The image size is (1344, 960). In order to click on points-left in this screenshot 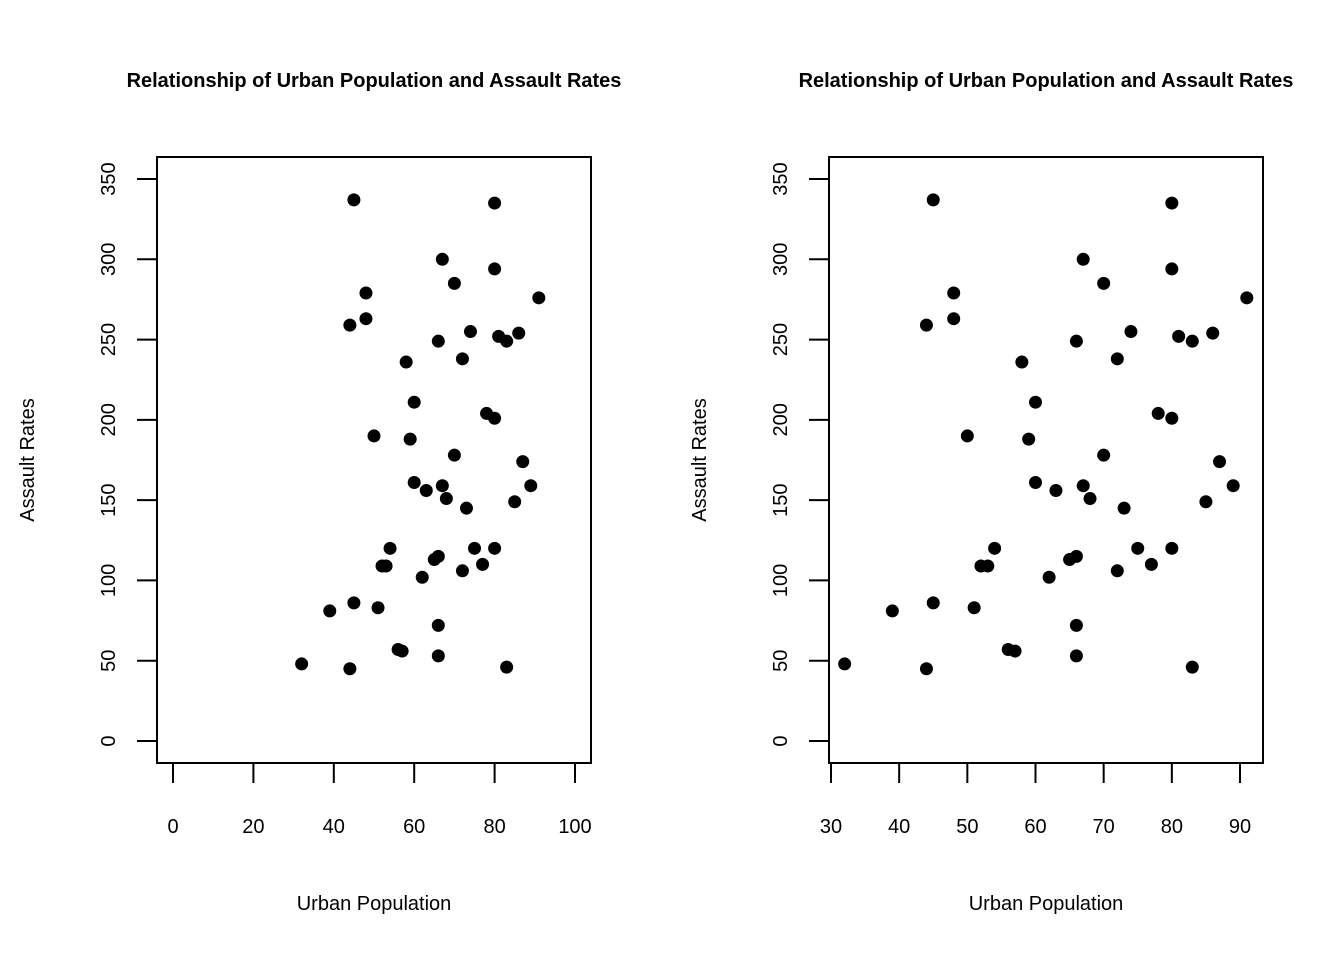, I will do `click(420, 434)`.